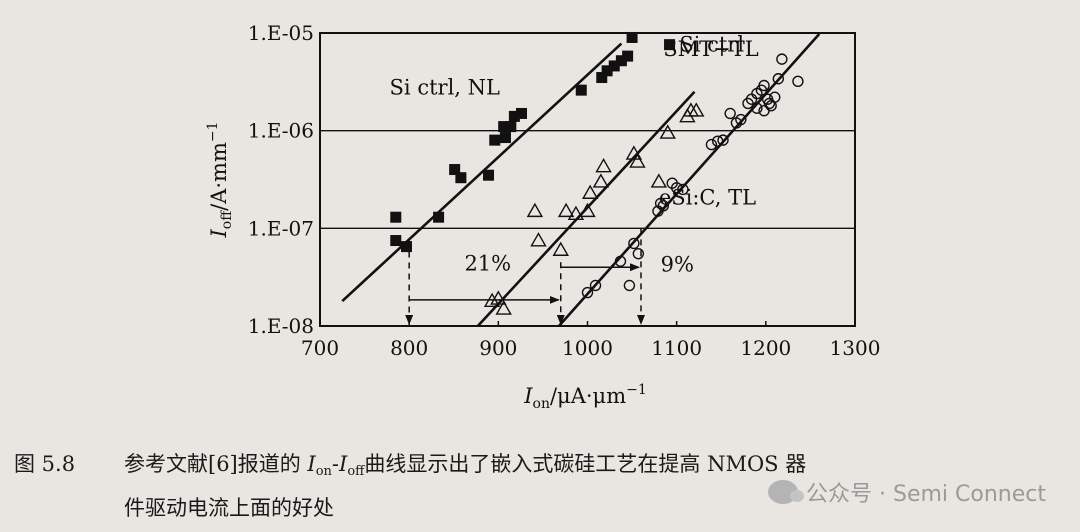 This screenshot has width=1080, height=532. Describe the element at coordinates (409, 348) in the screenshot. I see `x-tick-label: 800` at that location.